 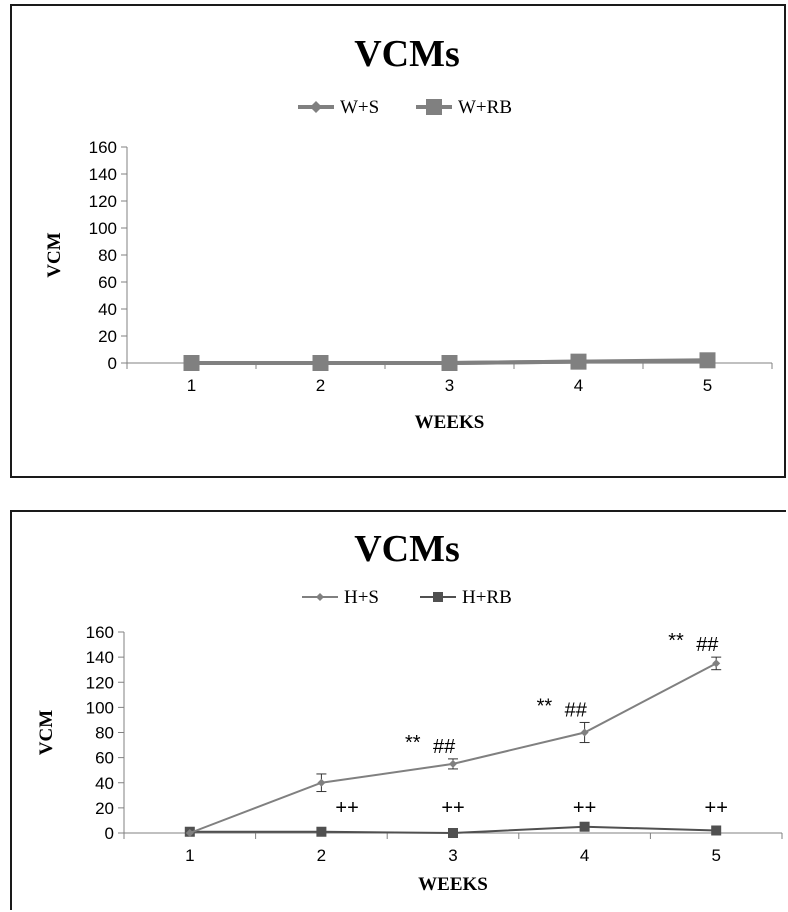 I want to click on legend-item: H+RB, so click(x=466, y=597).